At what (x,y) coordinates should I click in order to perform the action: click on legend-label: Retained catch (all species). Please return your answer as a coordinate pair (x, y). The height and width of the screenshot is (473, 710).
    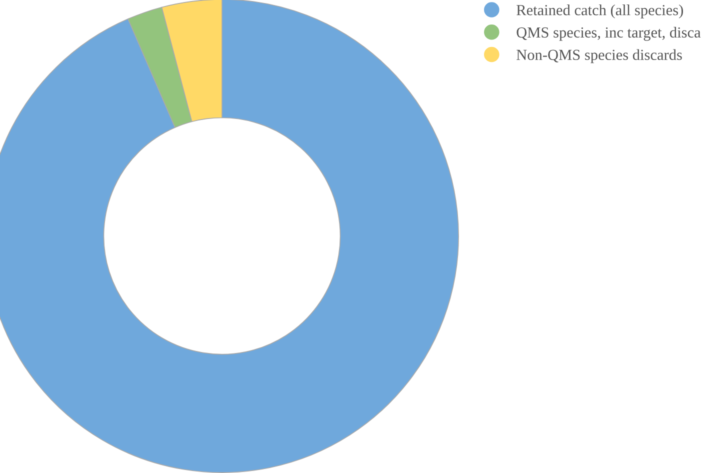
    Looking at the image, I should click on (599, 11).